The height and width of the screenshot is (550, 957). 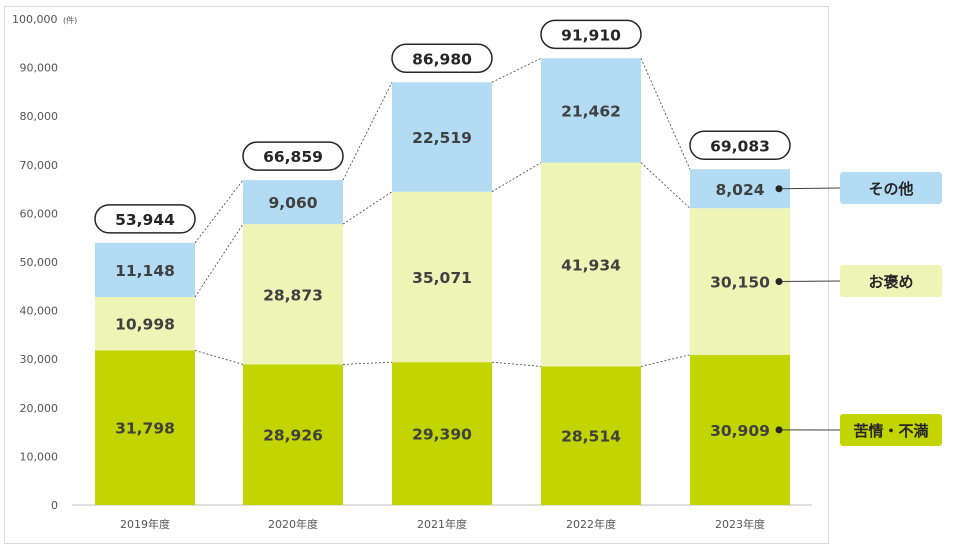 I want to click on data-label: 30,150, so click(x=740, y=283).